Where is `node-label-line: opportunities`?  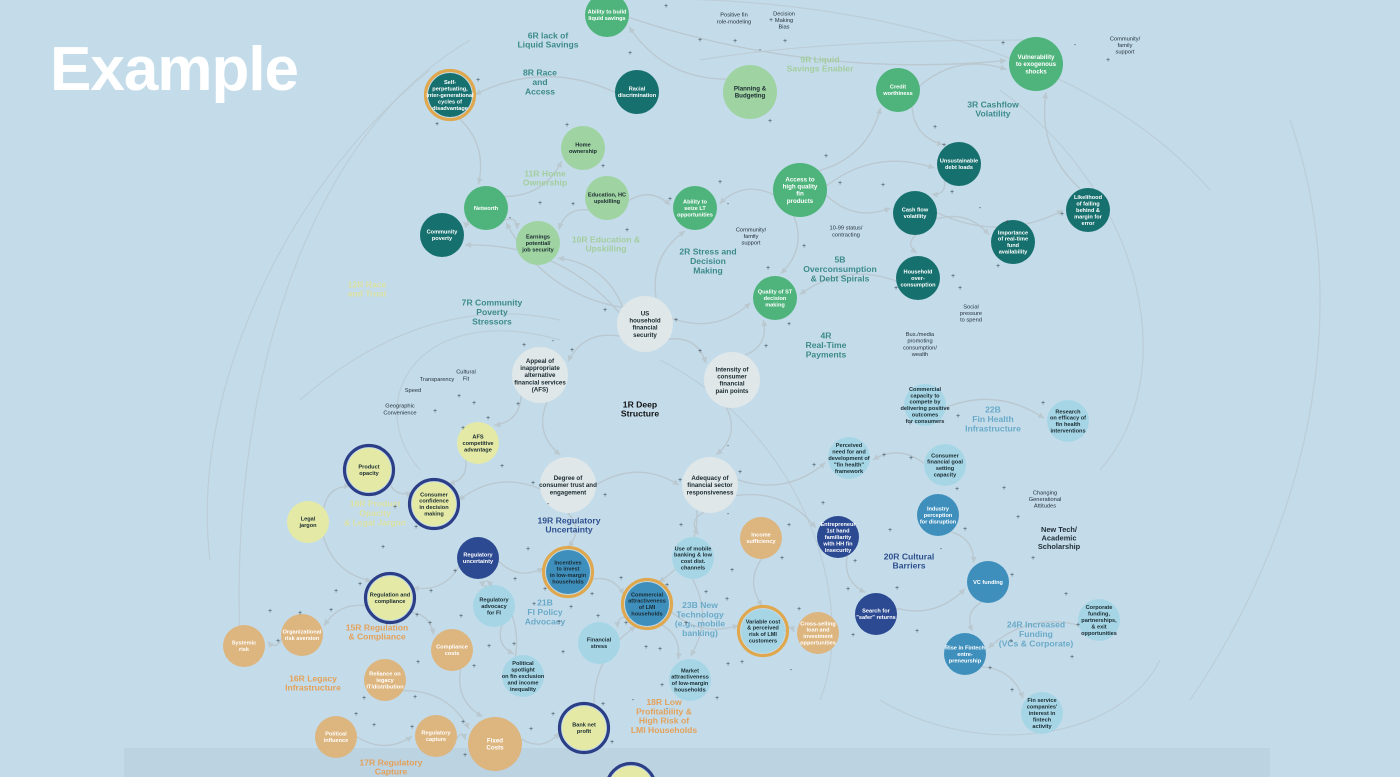
node-label-line: opportunities is located at coordinates (818, 644).